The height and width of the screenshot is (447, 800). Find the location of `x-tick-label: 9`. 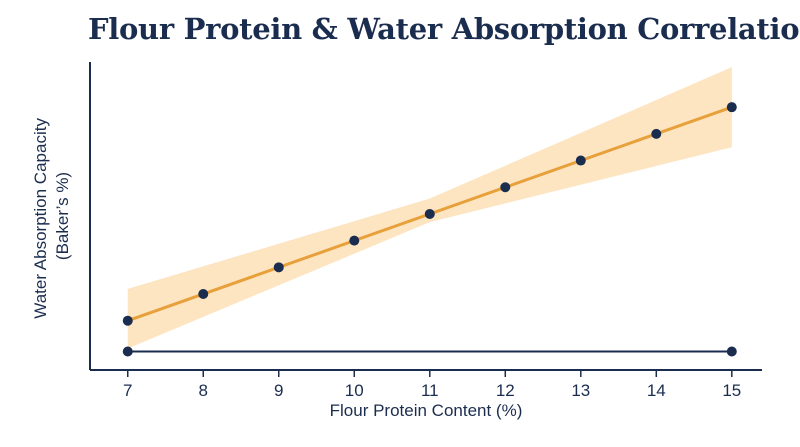

x-tick-label: 9 is located at coordinates (278, 390).